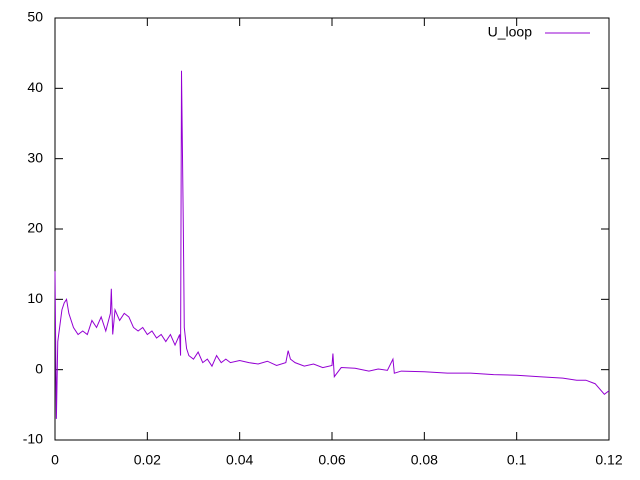  What do you see at coordinates (35, 17) in the screenshot?
I see `y-tick-label: 50` at bounding box center [35, 17].